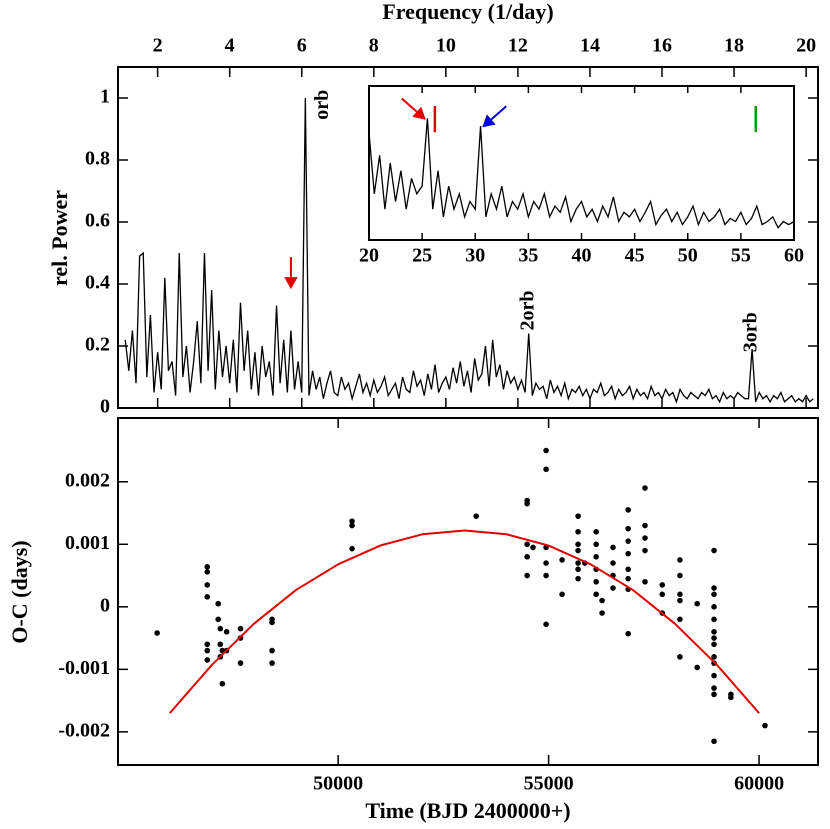 This screenshot has height=829, width=830. What do you see at coordinates (467, 12) in the screenshot?
I see `x-axis-label: Frequency (1/day)` at bounding box center [467, 12].